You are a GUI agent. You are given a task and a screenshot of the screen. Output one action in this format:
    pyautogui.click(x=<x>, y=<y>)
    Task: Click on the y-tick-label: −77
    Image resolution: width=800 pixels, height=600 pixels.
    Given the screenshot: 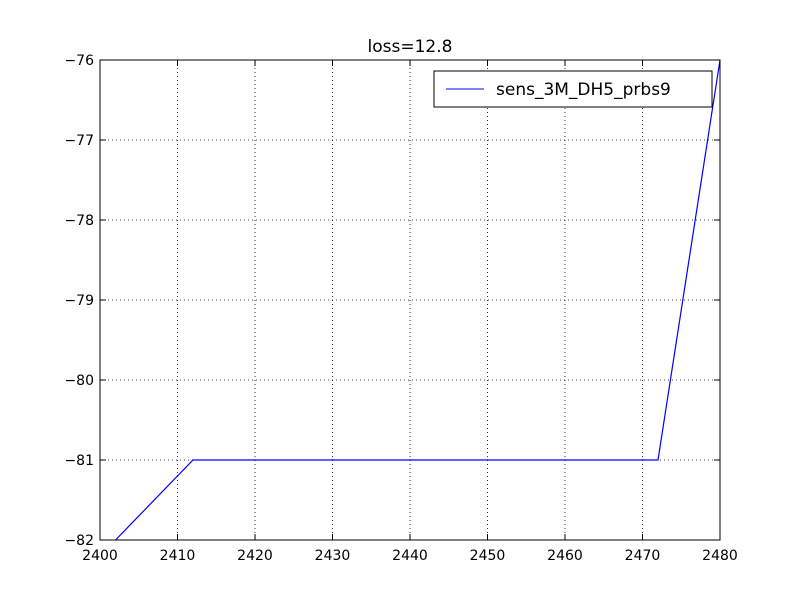 What is the action you would take?
    pyautogui.click(x=79, y=141)
    